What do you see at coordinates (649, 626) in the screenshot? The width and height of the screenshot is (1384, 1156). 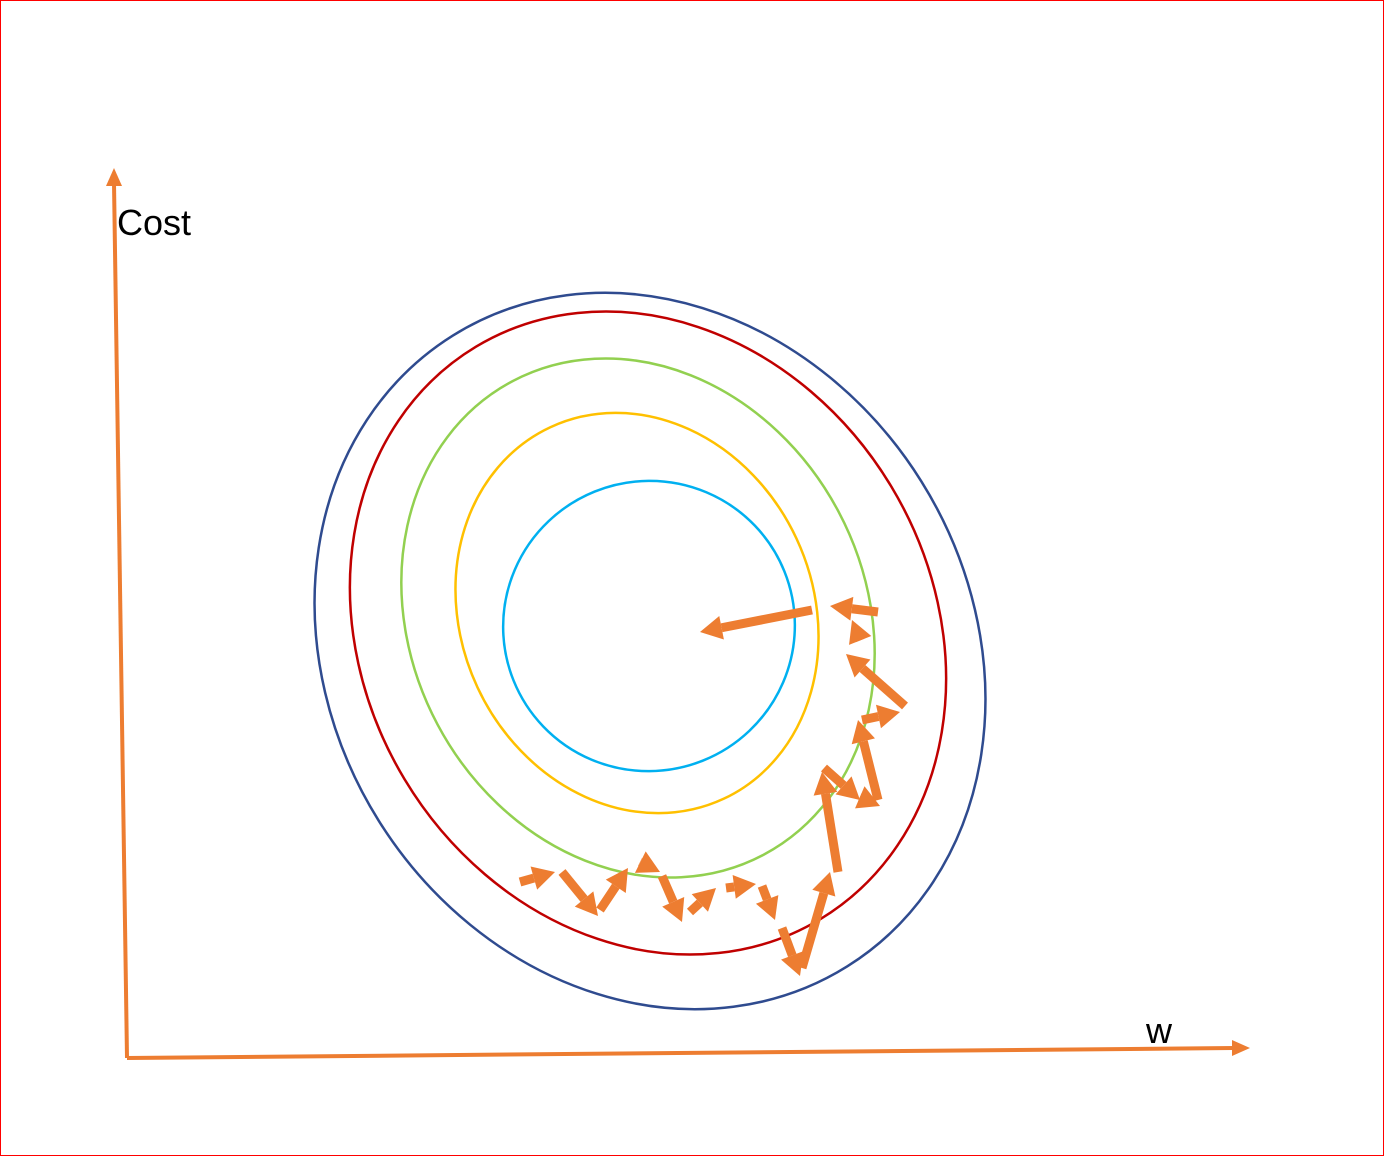 I see `contour-inner` at bounding box center [649, 626].